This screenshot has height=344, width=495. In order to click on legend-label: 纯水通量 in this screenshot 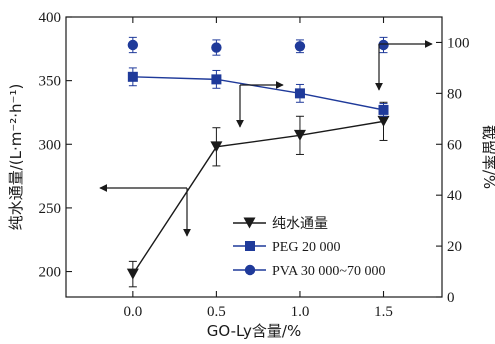, I will do `click(300, 224)`.